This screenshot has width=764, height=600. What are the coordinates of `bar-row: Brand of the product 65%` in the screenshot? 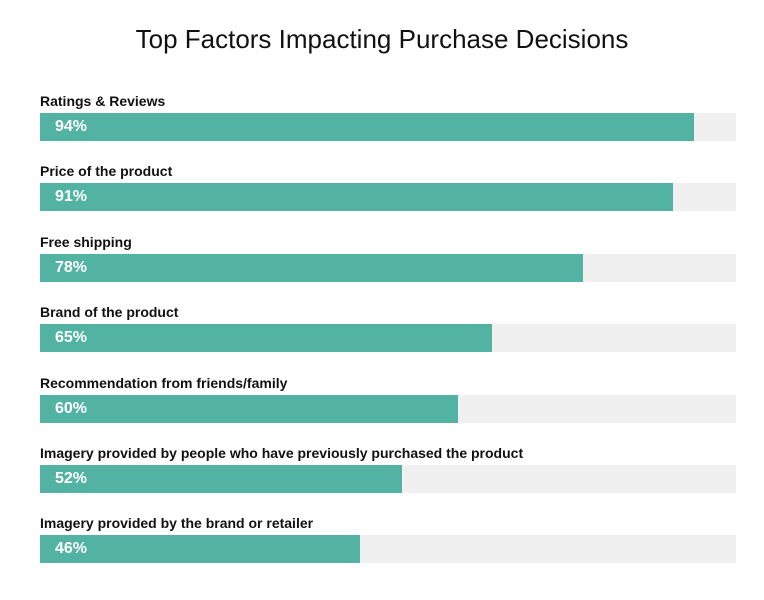 It's located at (388, 327).